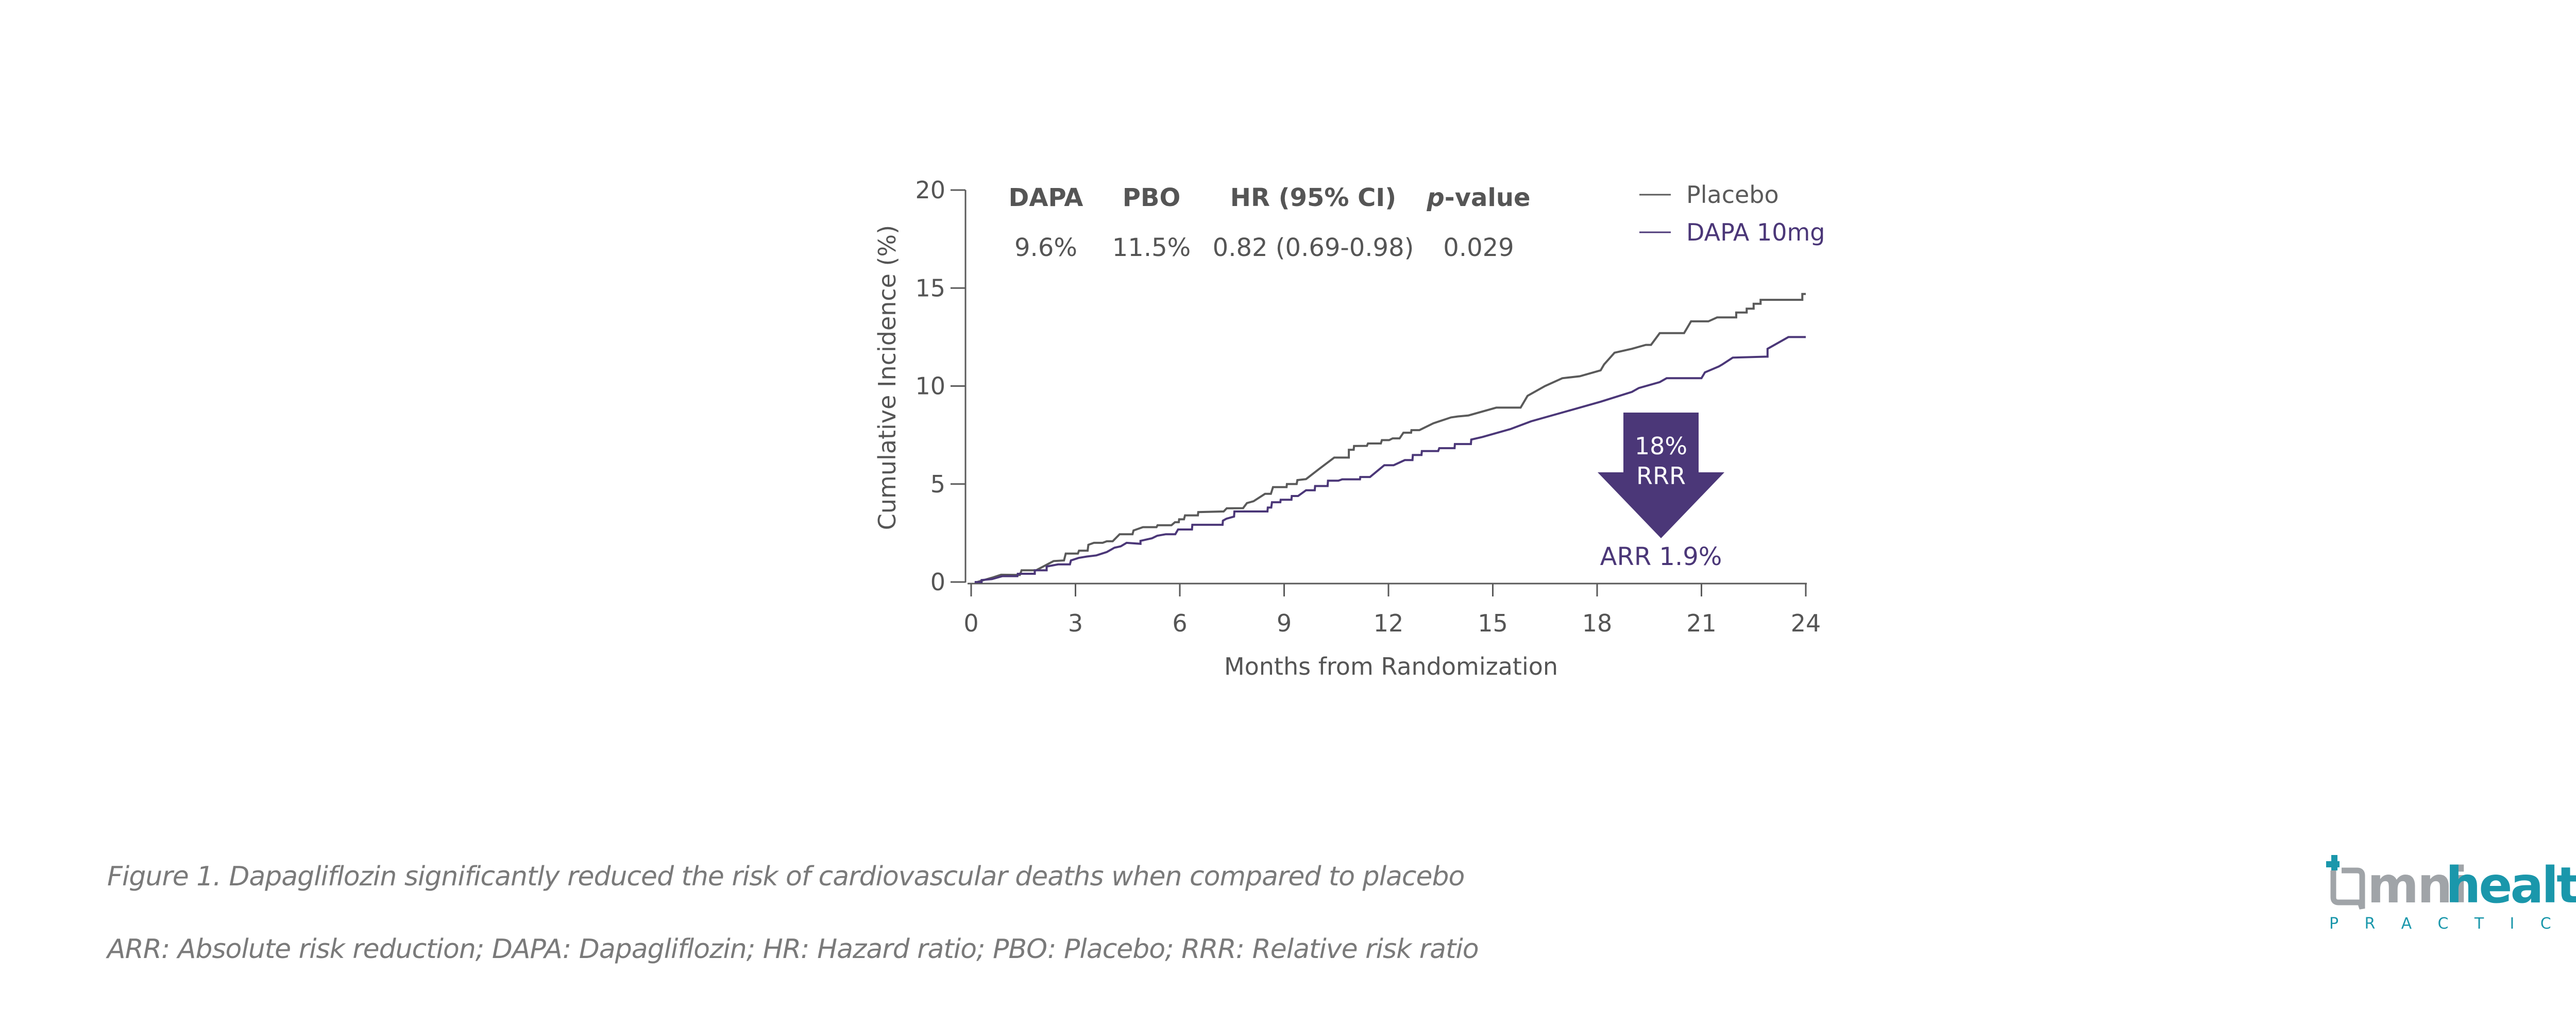  What do you see at coordinates (2511, 885) in the screenshot?
I see `logo-word-health: health` at bounding box center [2511, 885].